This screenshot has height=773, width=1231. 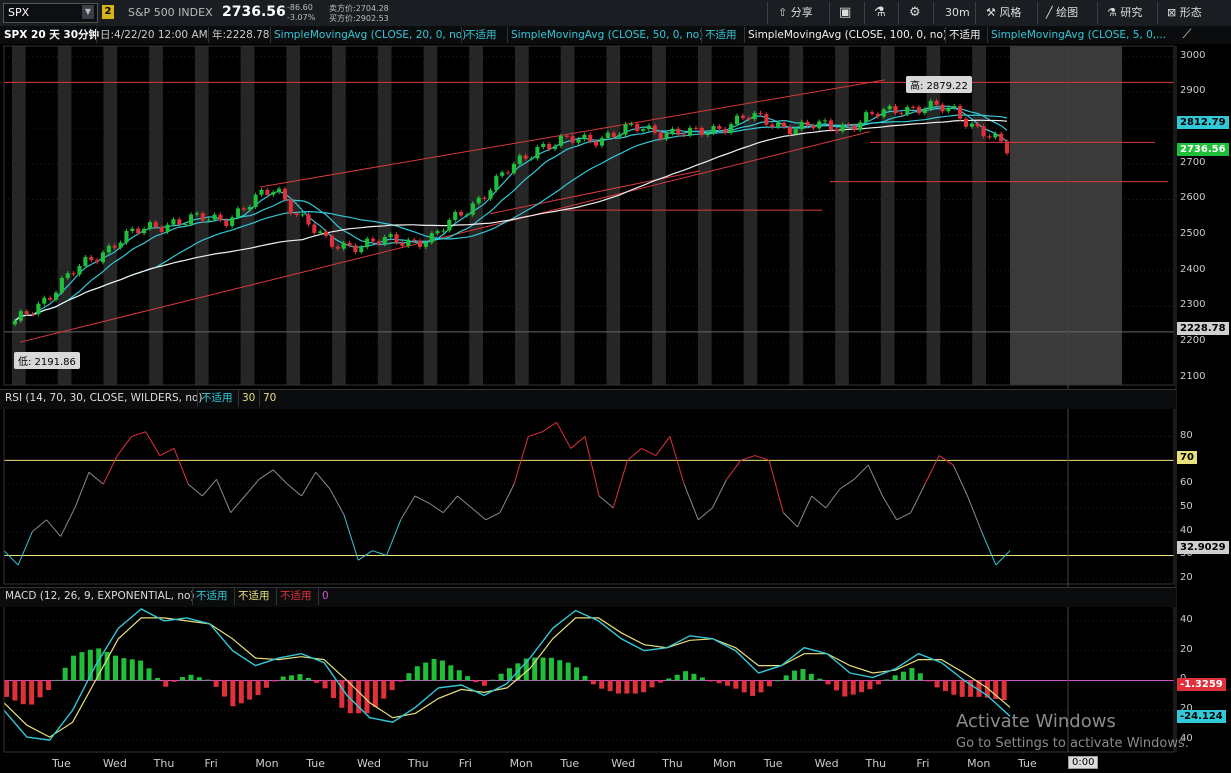 What do you see at coordinates (1187, 457) in the screenshot?
I see `rsi-70-tag: 70` at bounding box center [1187, 457].